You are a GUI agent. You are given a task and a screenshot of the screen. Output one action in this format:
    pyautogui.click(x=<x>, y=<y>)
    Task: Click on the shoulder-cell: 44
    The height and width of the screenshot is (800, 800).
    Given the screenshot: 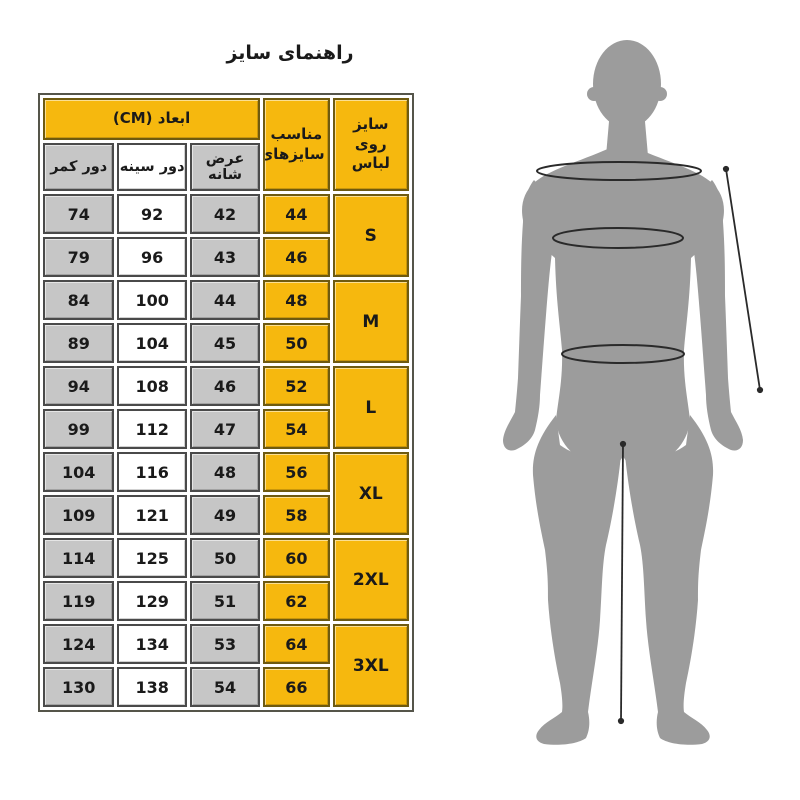 What is the action you would take?
    pyautogui.click(x=225, y=300)
    